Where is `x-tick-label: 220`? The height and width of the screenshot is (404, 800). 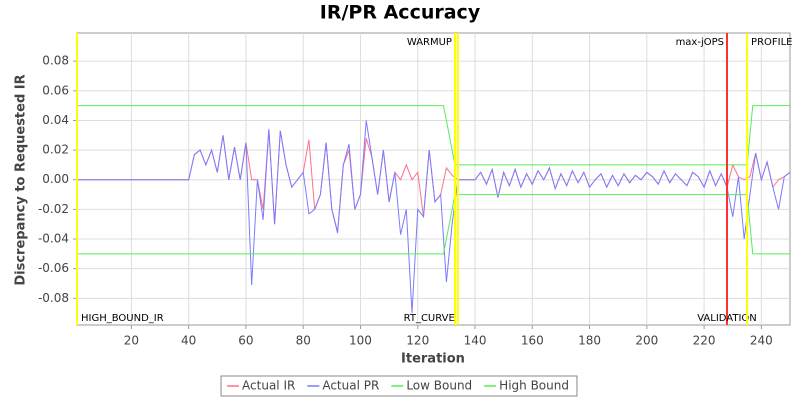
x-tick-label: 220 is located at coordinates (704, 341).